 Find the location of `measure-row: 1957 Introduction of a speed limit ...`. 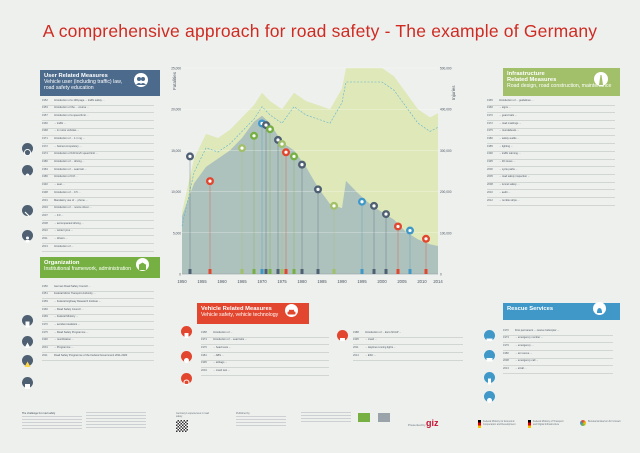

measure-row: 1957 Introduction of a speed limit ... is located at coordinates (98, 117).